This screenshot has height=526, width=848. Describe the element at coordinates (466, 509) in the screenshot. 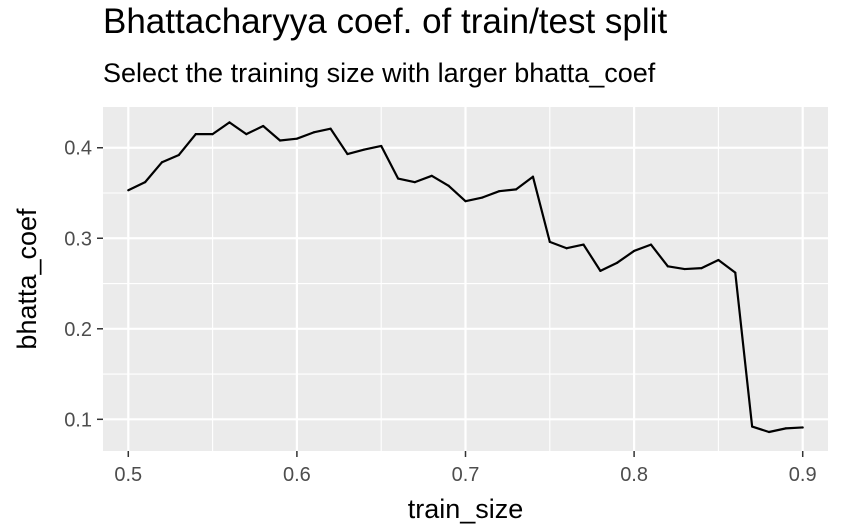

I see `x-axis-title: train_size` at that location.